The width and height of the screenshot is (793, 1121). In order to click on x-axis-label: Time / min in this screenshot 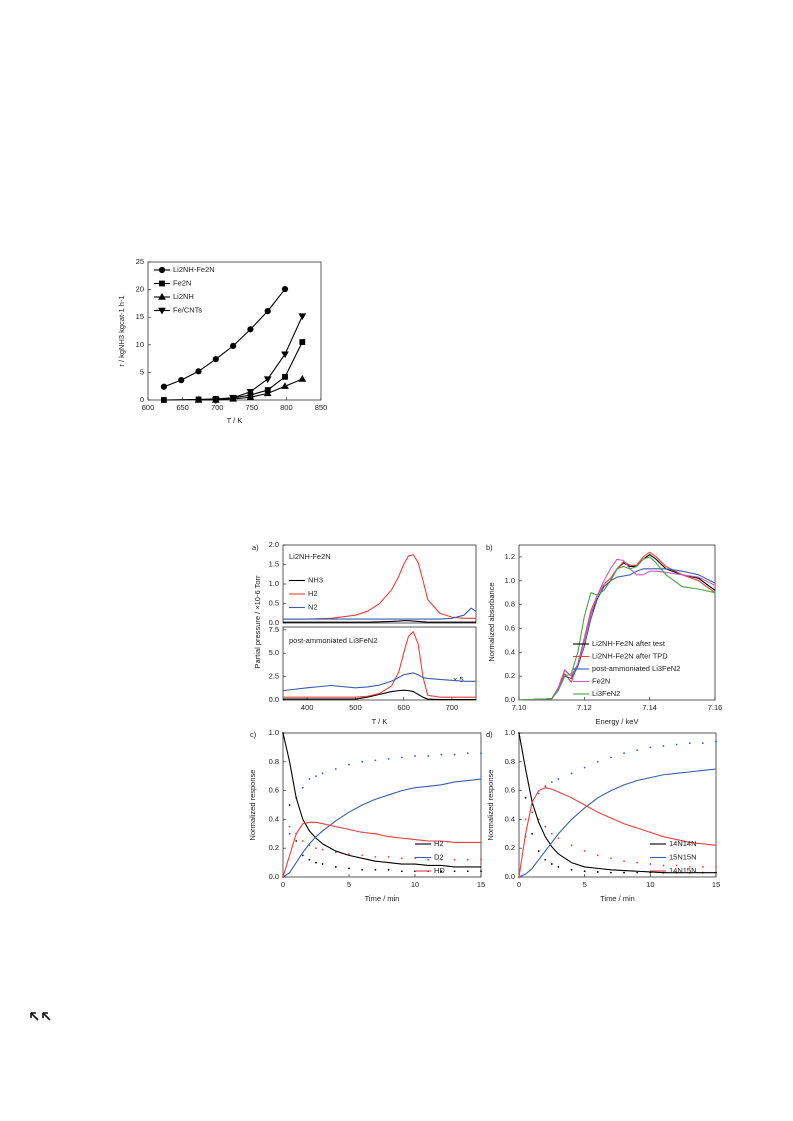, I will do `click(382, 898)`.